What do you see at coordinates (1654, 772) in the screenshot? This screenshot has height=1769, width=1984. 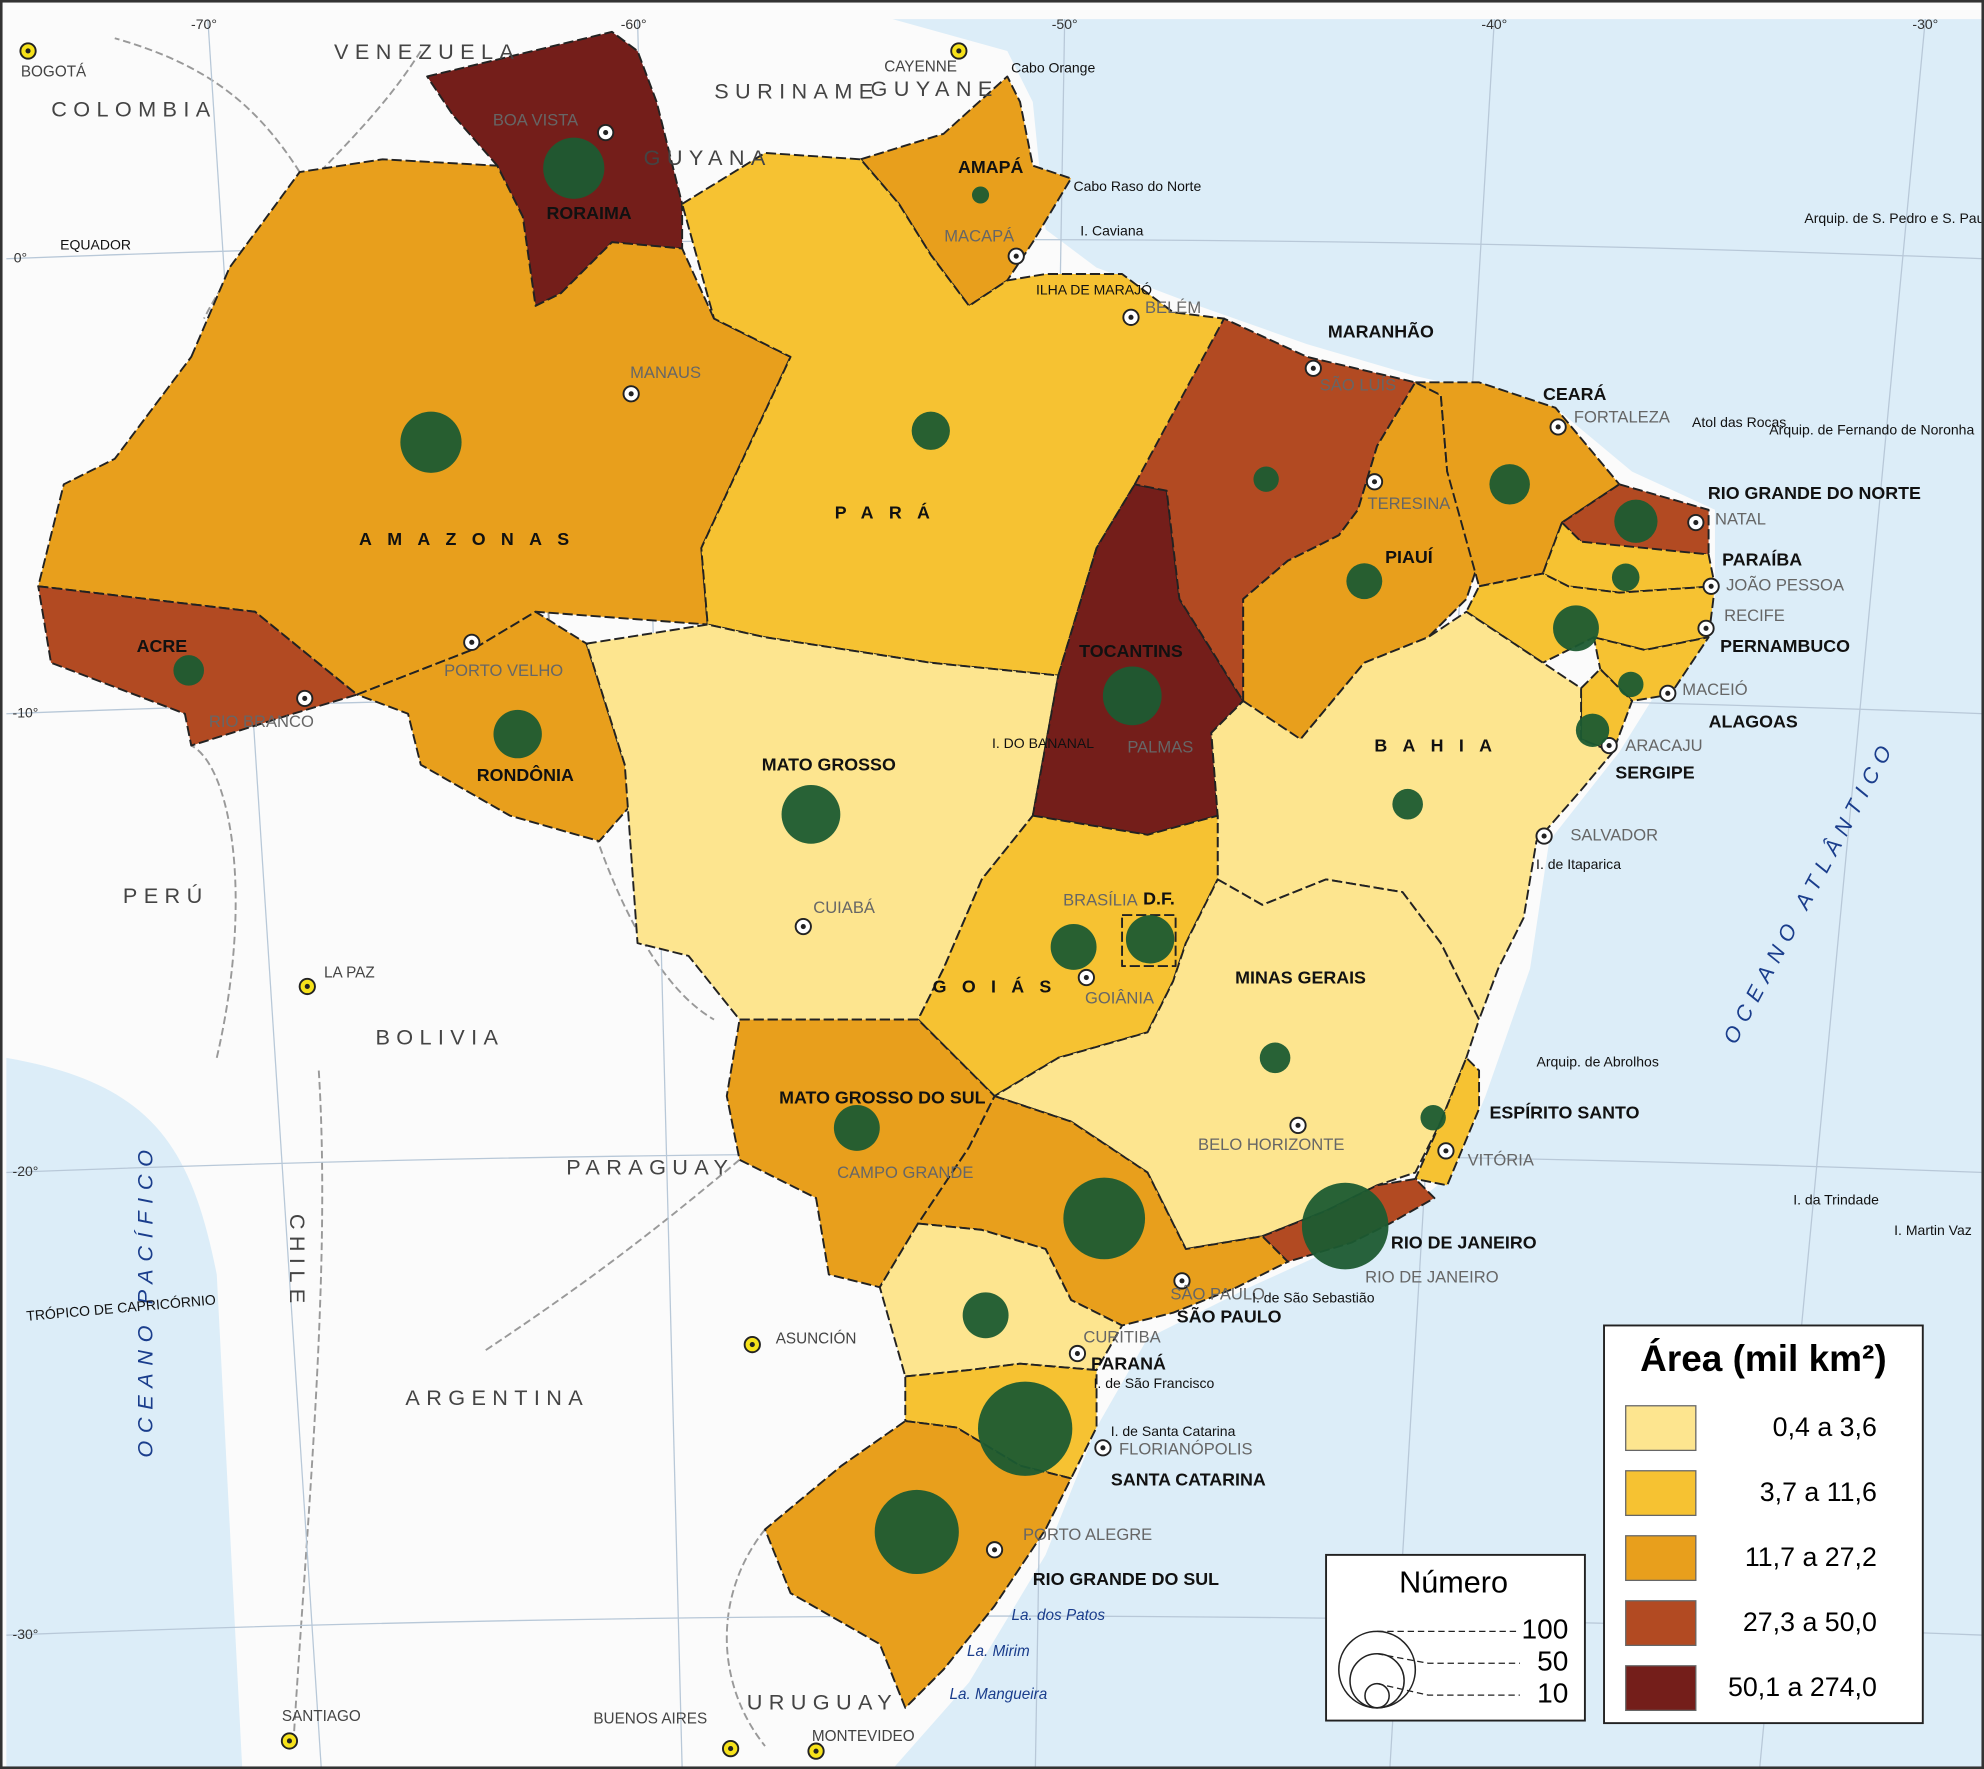 I see `state-label: SERGIPE` at bounding box center [1654, 772].